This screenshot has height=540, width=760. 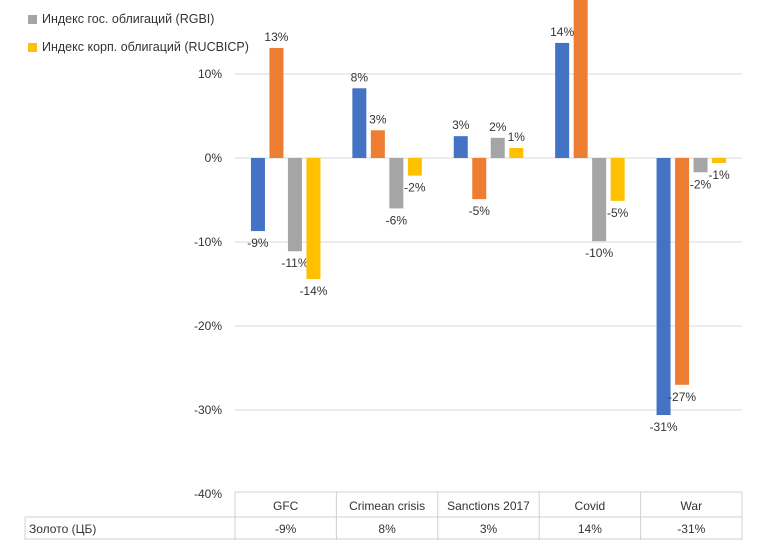 What do you see at coordinates (276, 37) in the screenshot?
I see `data-label: 13%` at bounding box center [276, 37].